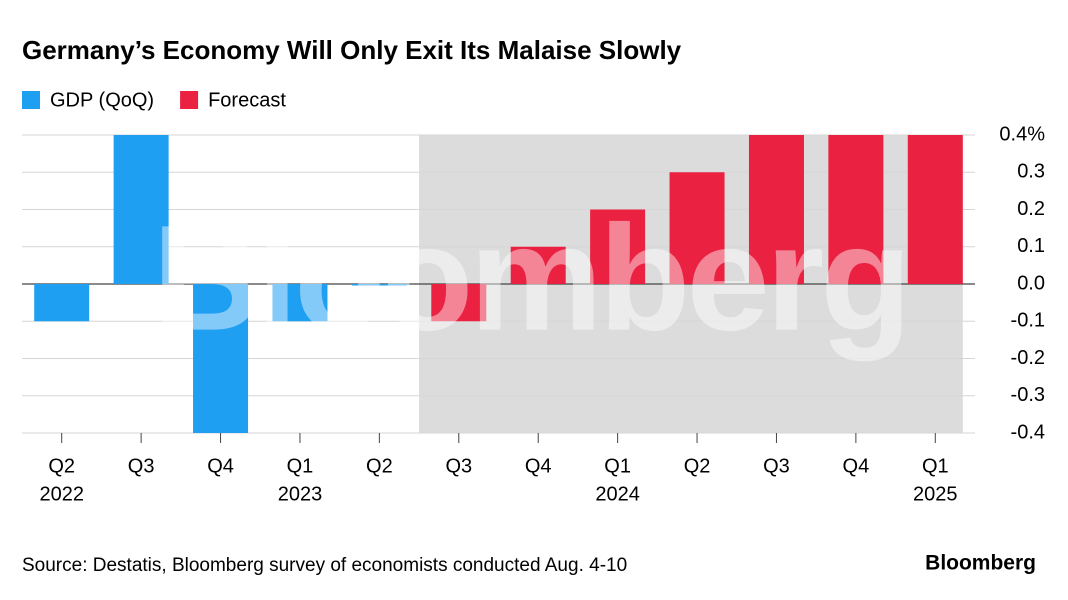 The height and width of the screenshot is (600, 1068). Describe the element at coordinates (1031, 283) in the screenshot. I see `y-tick-label: 0.0` at that location.